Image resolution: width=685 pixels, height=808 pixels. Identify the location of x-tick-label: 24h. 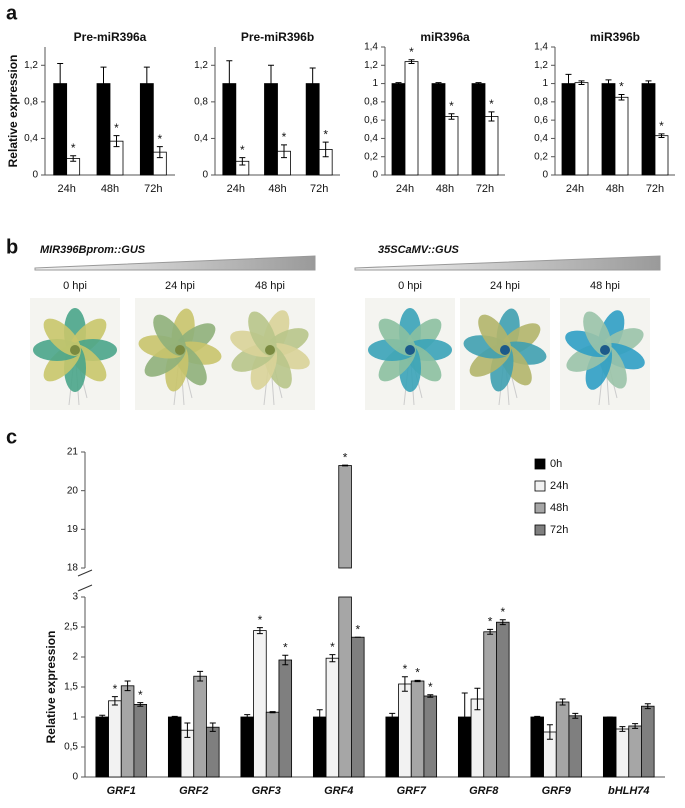
(236, 189).